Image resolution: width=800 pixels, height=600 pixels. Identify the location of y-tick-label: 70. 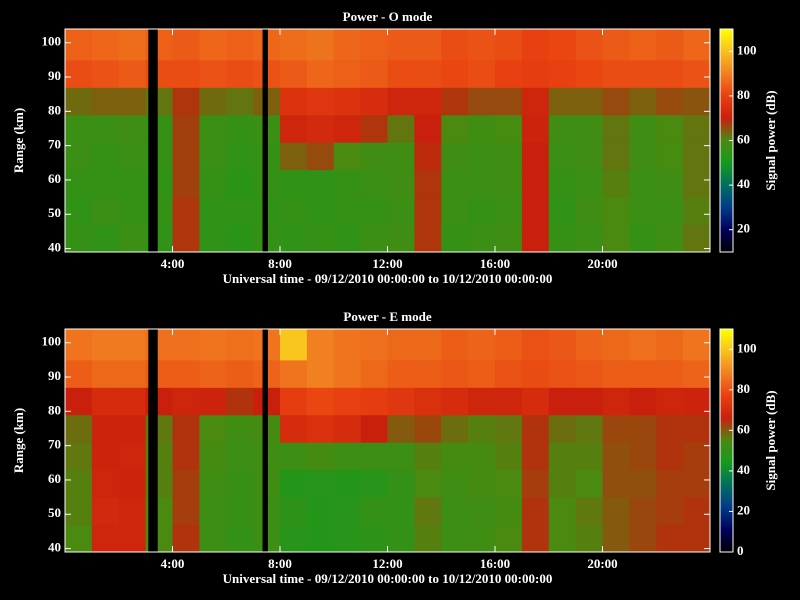
(54, 444).